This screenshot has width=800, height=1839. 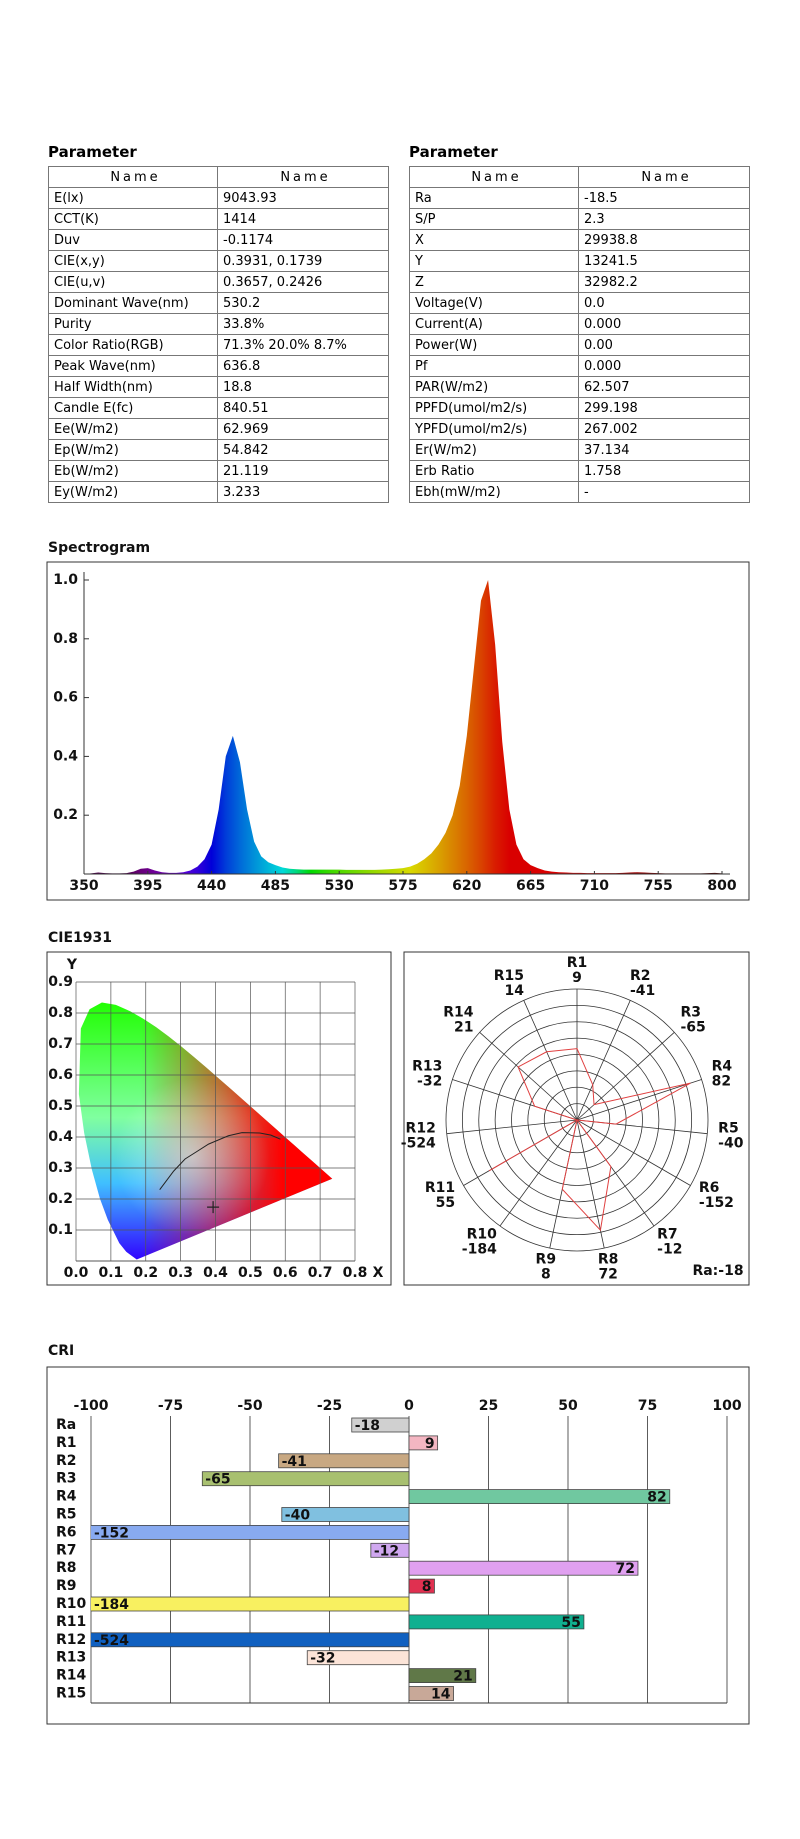 I want to click on table-row: Peak Wave(nm) 636.8, so click(x=218, y=366).